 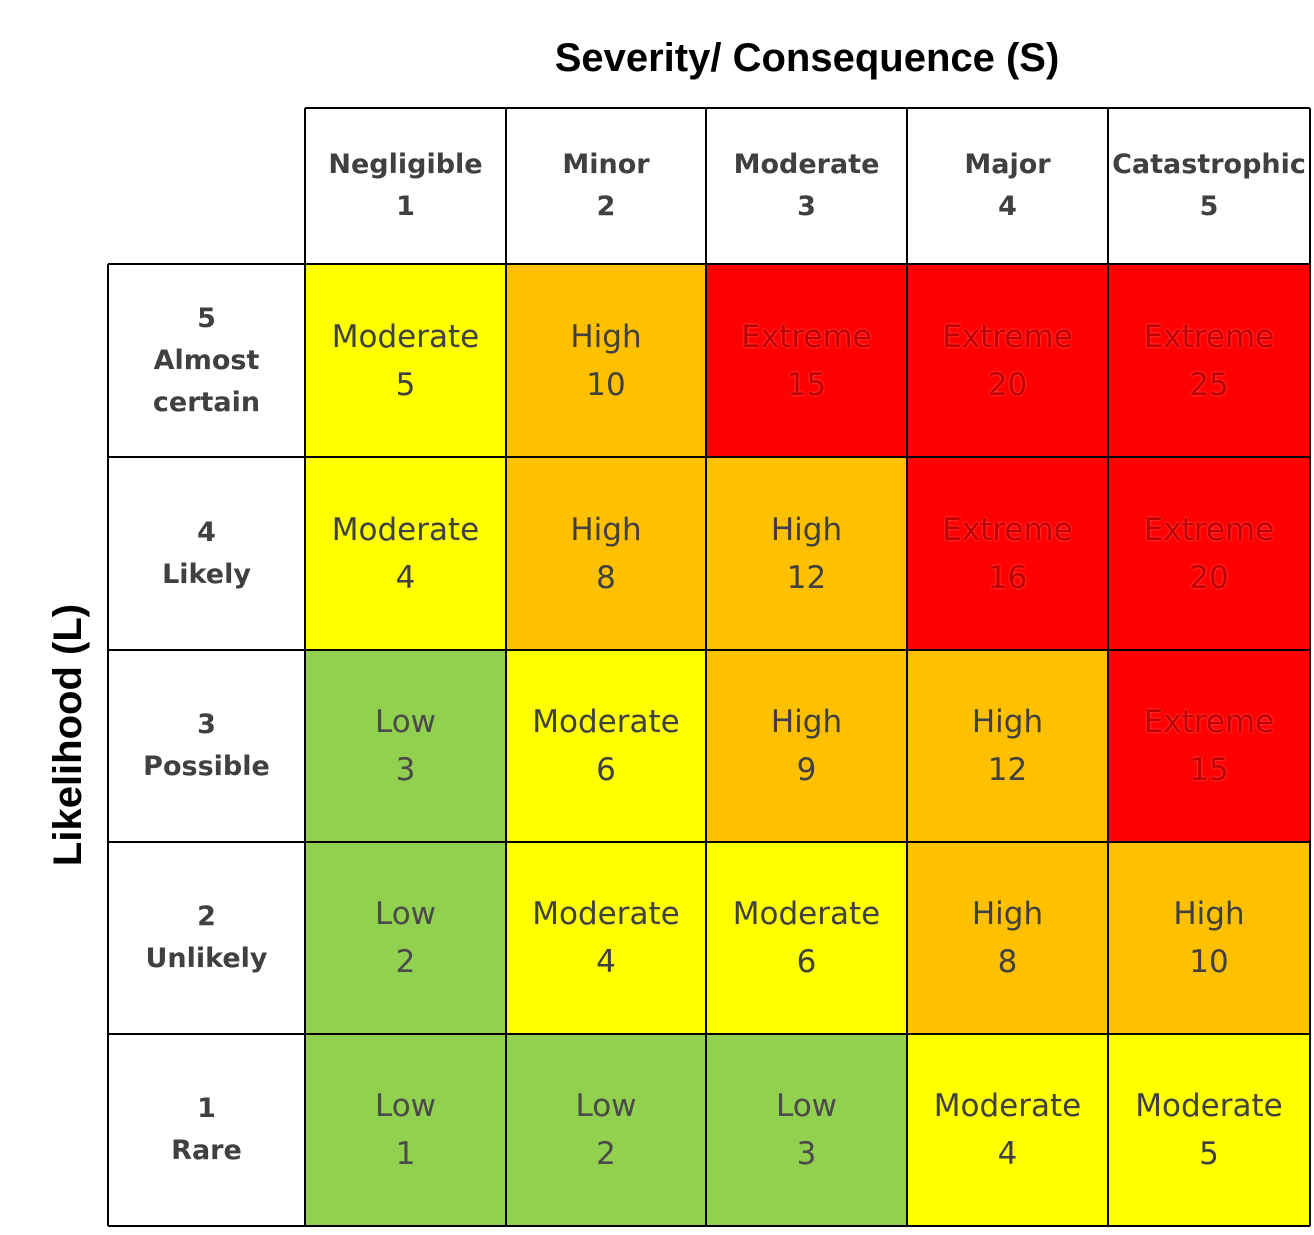 I want to click on severity-name: Negligible, so click(x=405, y=164).